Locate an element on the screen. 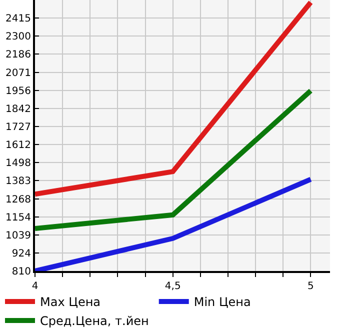  y-tick-label: 1842 is located at coordinates (18, 109).